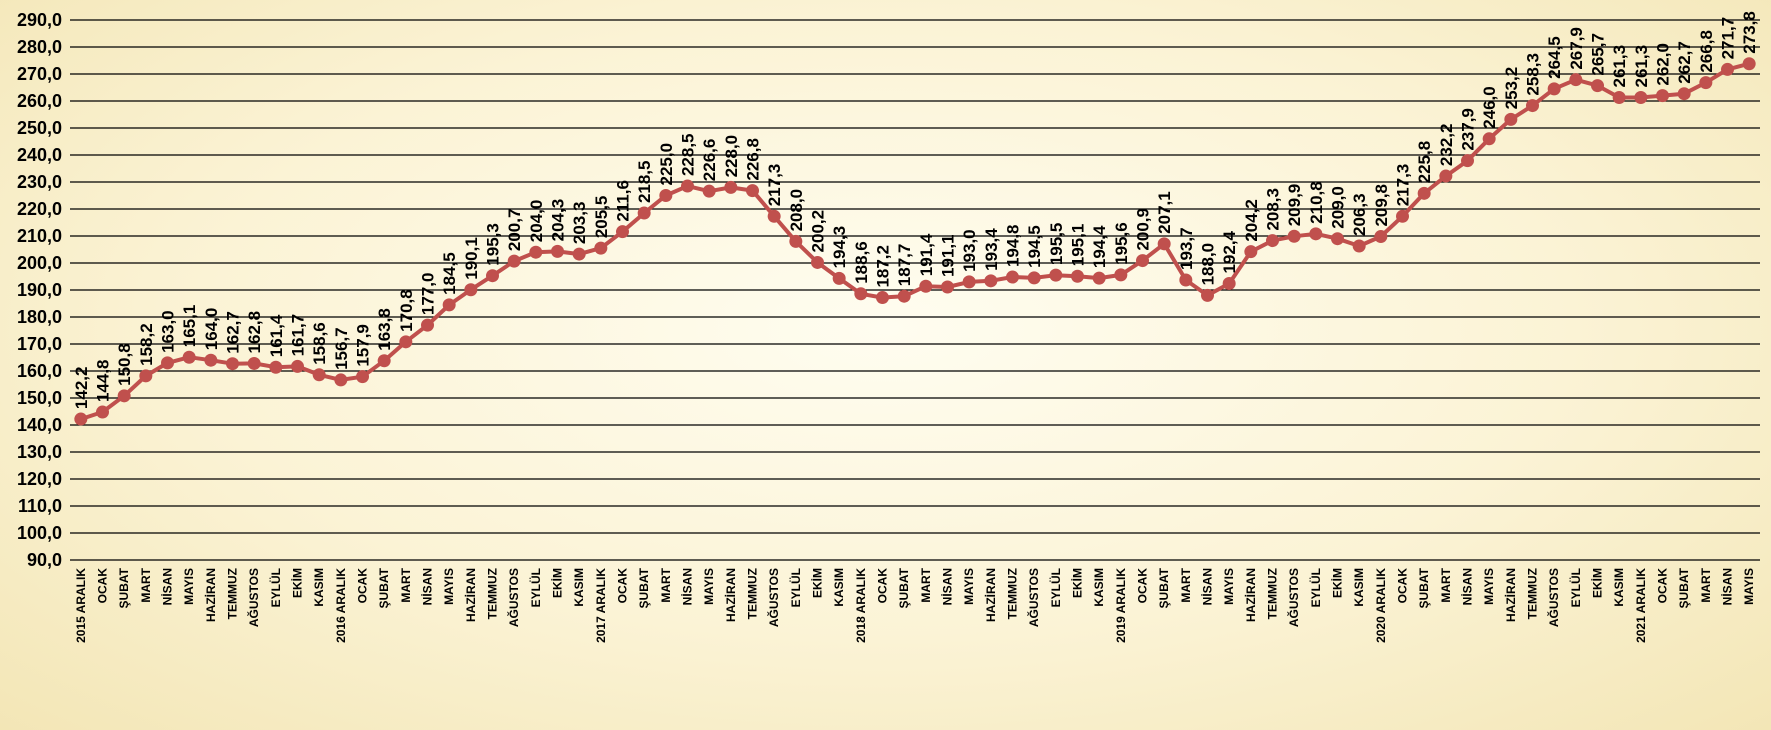  I want to click on data-label: 261,3, so click(1641, 66).